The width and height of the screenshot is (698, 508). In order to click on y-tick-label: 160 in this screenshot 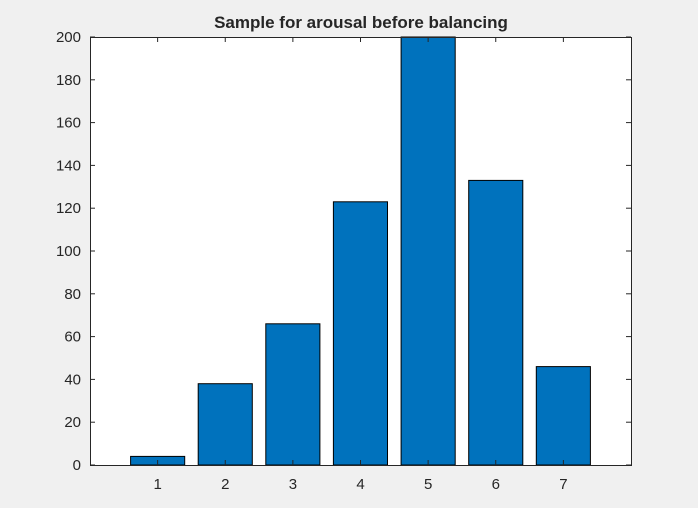, I will do `click(68, 123)`.